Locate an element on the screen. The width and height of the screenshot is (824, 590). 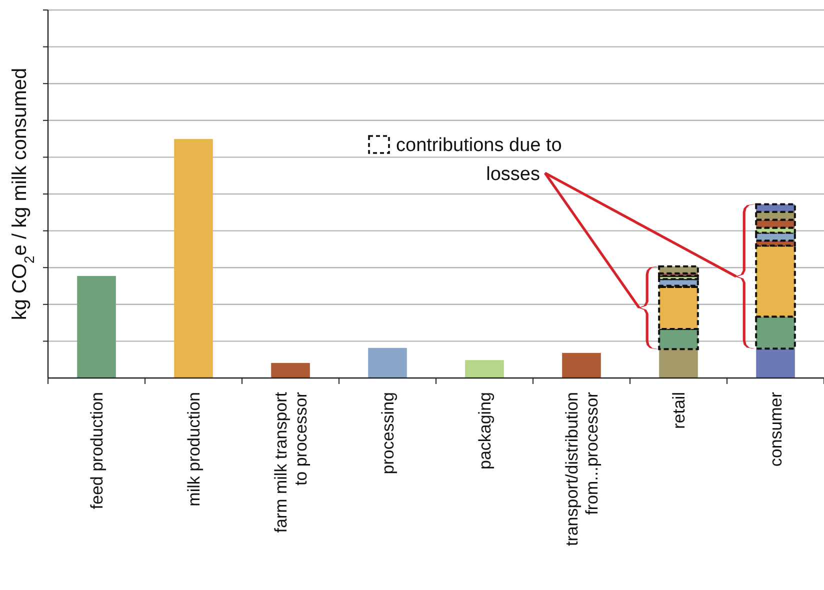
x-tick-label: retail is located at coordinates (679, 410).